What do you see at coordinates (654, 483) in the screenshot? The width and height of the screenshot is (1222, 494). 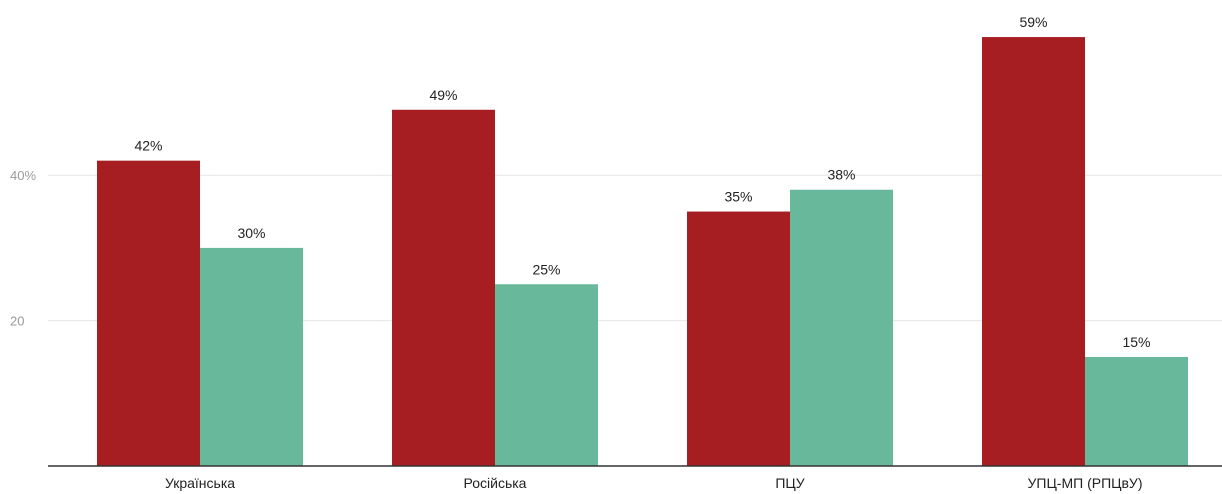 I see `x-axis-ticks: Українська Російська ПЦУ УПЦ-МП (РПЦвУ)` at bounding box center [654, 483].